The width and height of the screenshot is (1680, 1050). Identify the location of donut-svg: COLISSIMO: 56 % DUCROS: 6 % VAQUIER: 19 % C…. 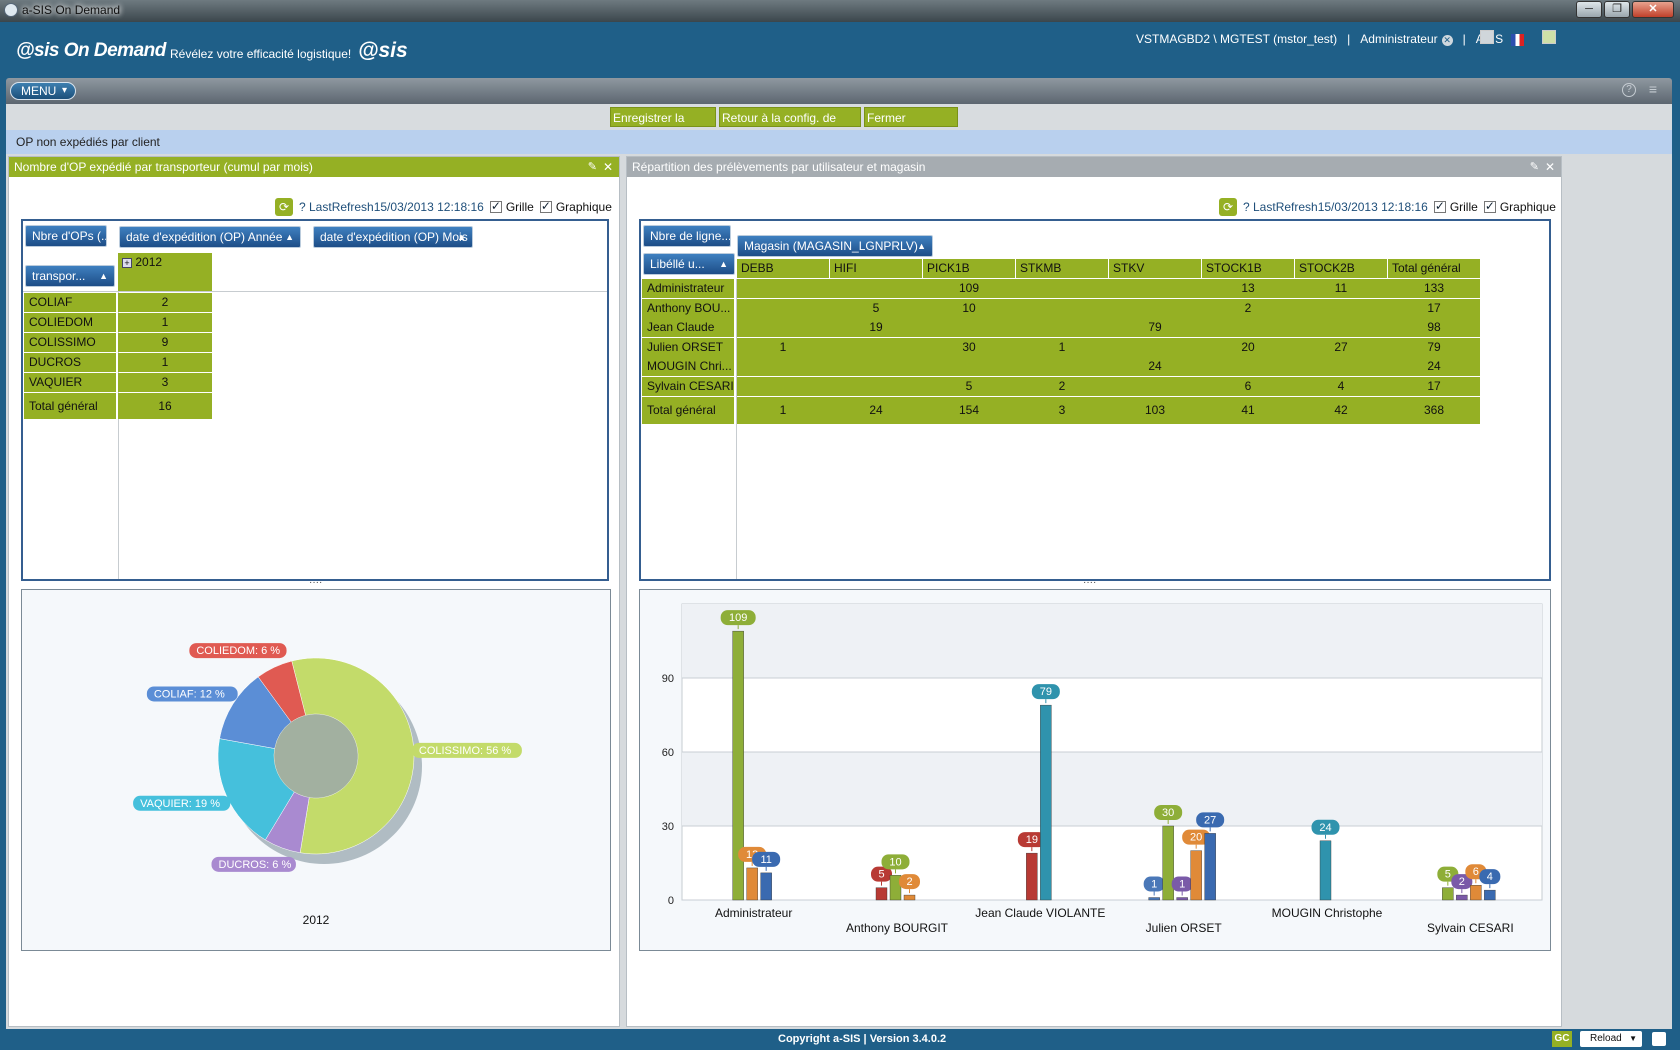
(327, 785).